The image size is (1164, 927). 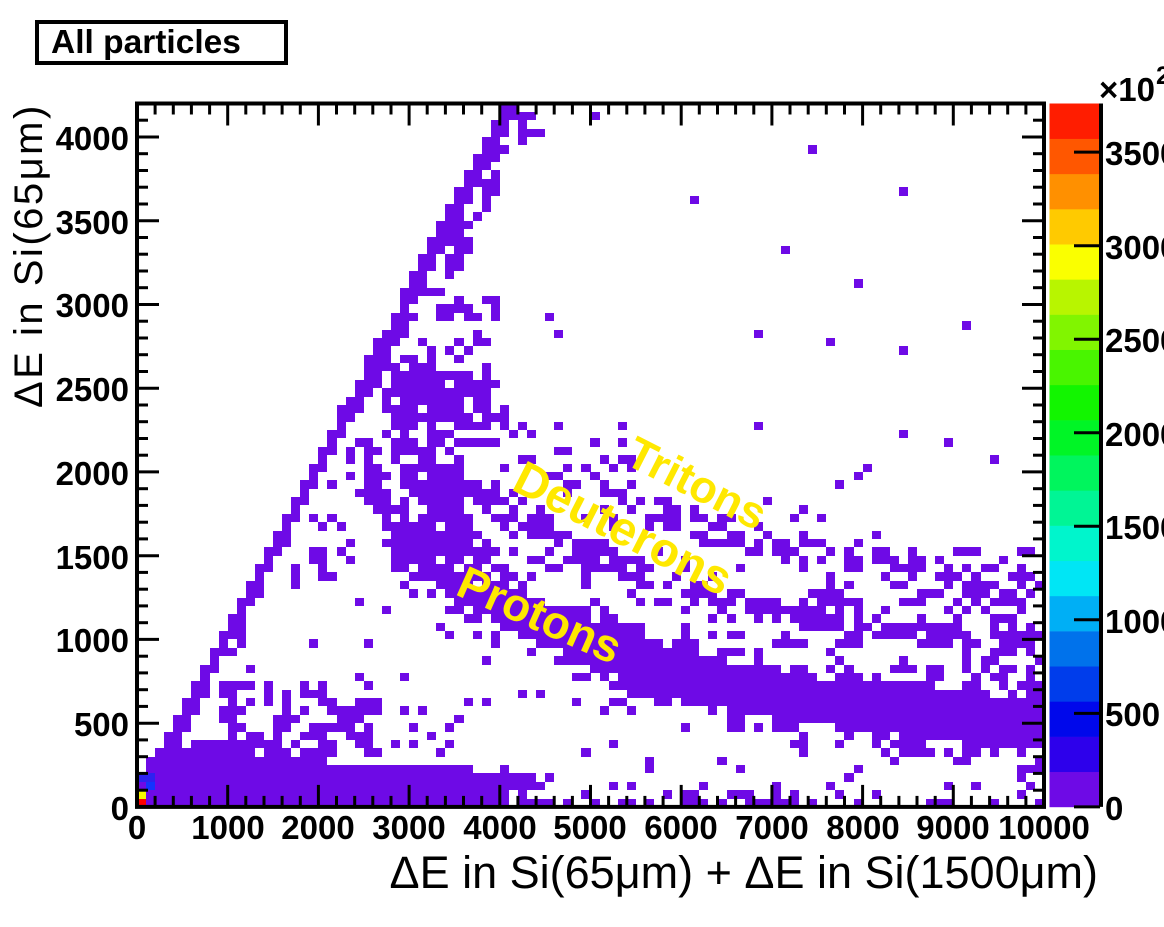 What do you see at coordinates (1044, 827) in the screenshot?
I see `svg-text: 10000` at bounding box center [1044, 827].